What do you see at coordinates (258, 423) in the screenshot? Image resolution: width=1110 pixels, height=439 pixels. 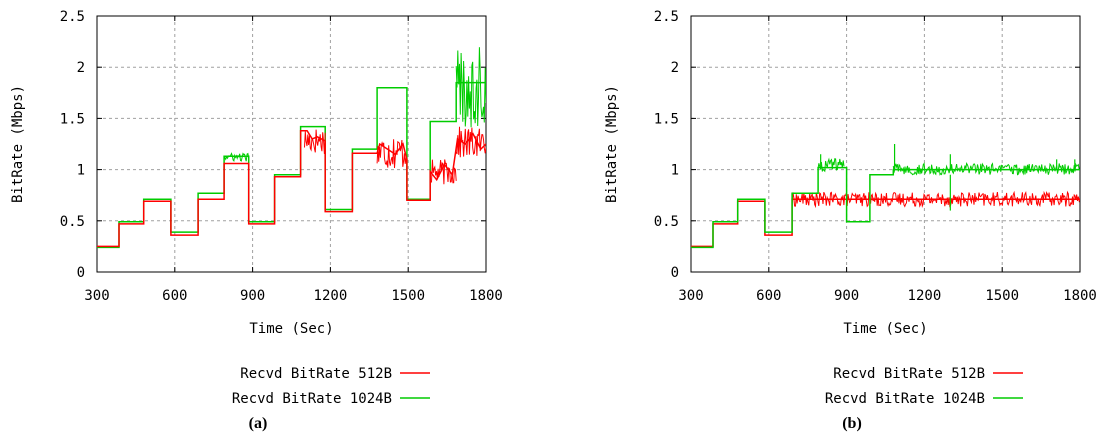 I see `panel-caption: (a)` at bounding box center [258, 423].